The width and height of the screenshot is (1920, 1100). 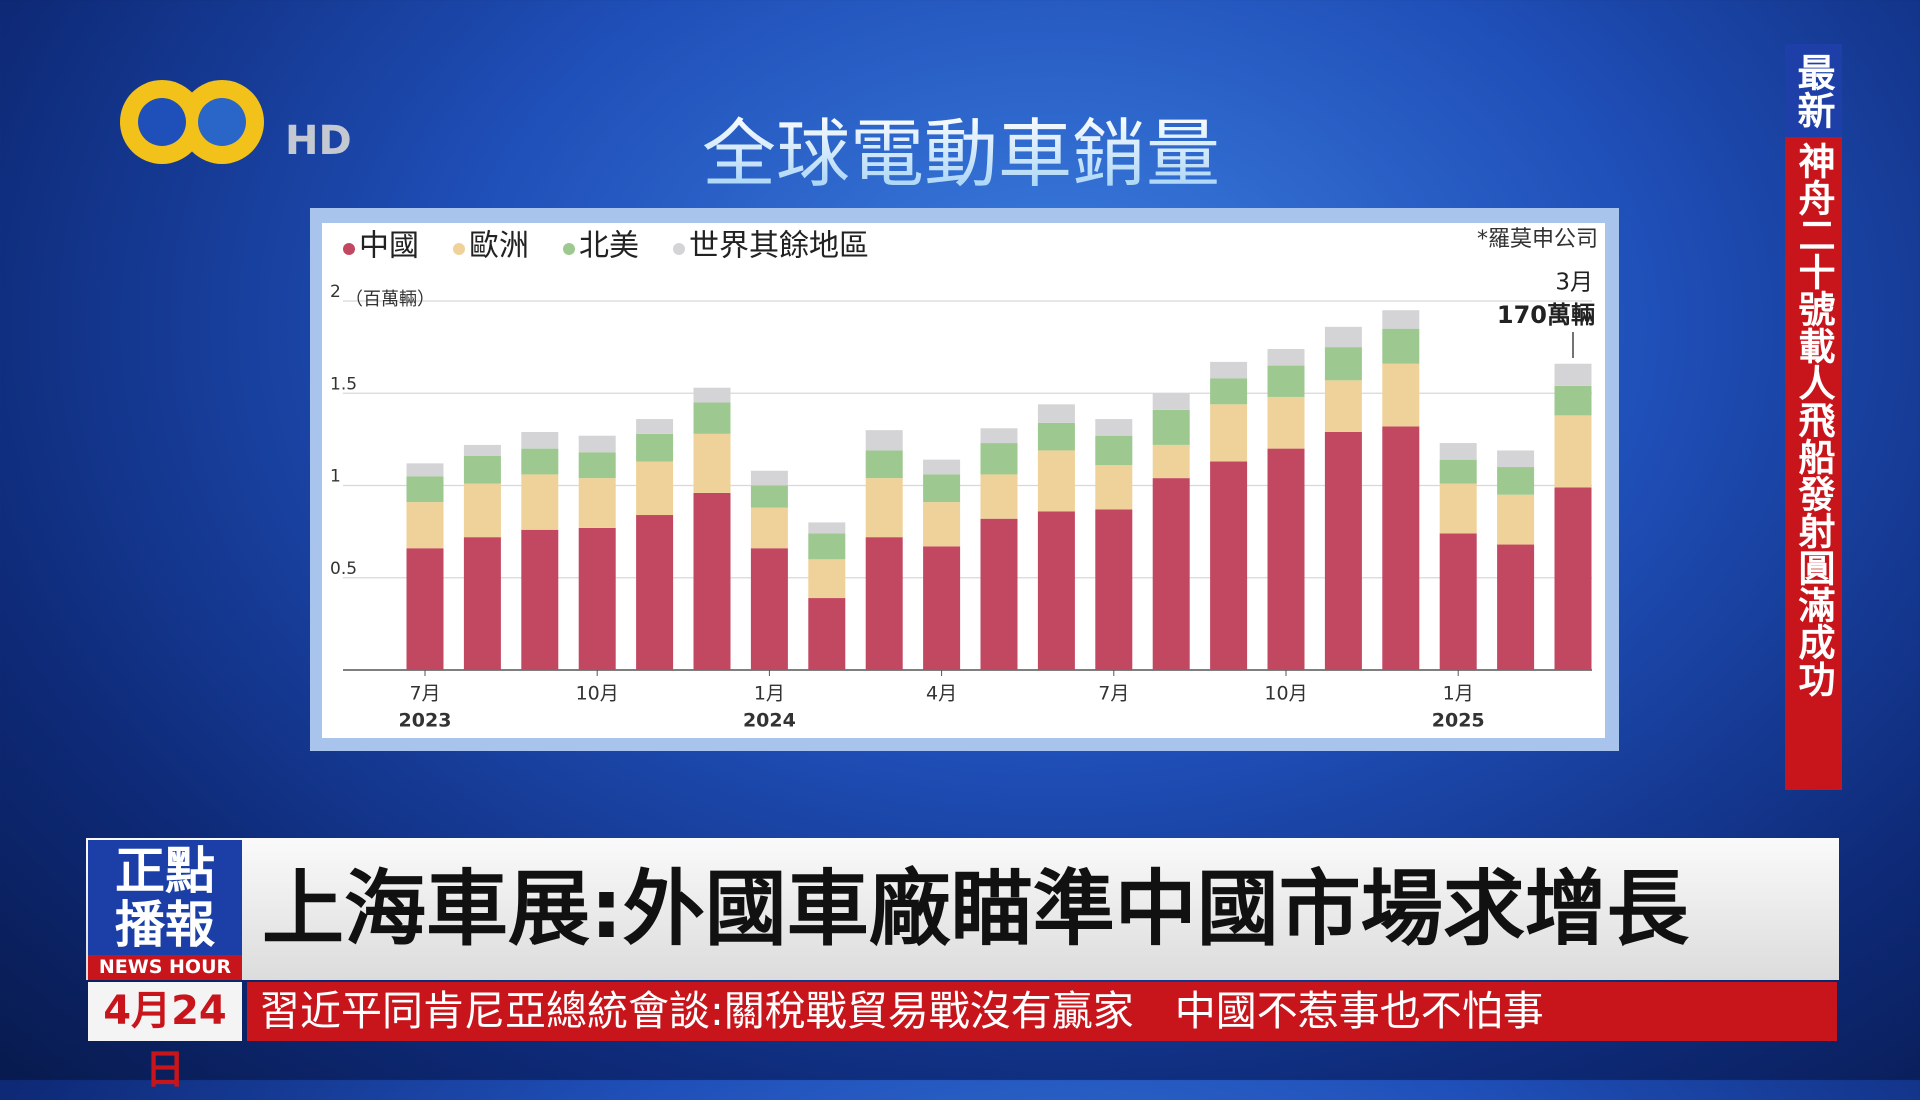 What do you see at coordinates (1813, 90) in the screenshot?
I see `side-tag: 最新` at bounding box center [1813, 90].